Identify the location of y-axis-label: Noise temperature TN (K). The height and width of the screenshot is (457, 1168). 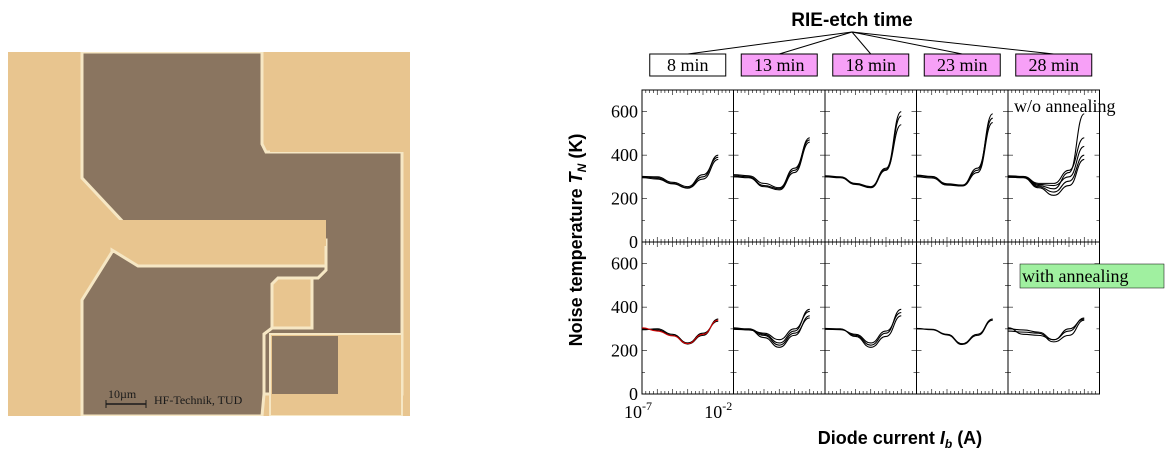
(577, 240).